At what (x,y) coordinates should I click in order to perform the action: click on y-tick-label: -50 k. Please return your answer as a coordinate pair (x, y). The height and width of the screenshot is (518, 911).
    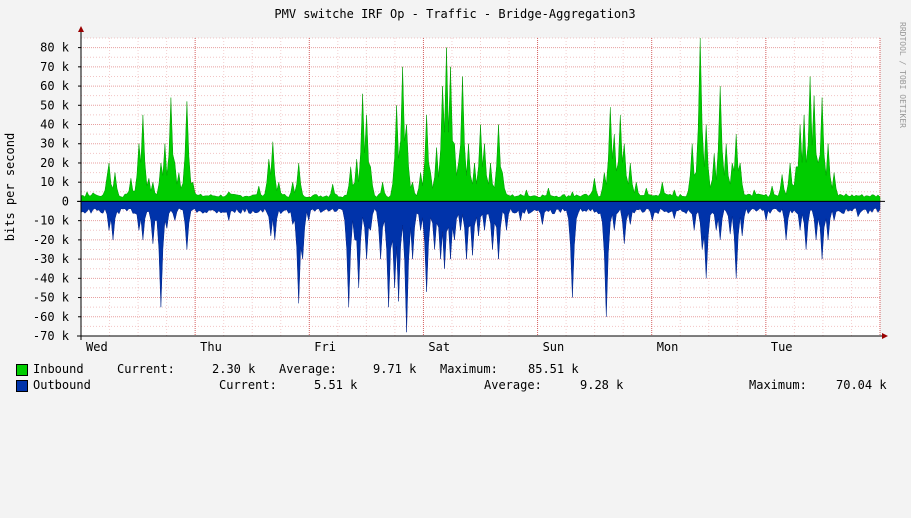
    Looking at the image, I should click on (51, 298).